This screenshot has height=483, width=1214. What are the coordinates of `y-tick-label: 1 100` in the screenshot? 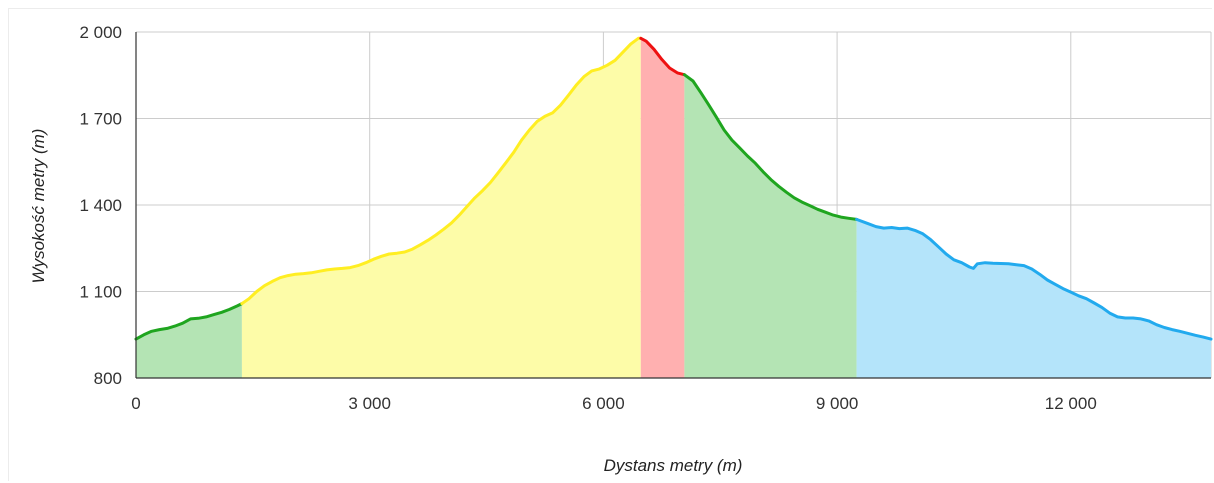 It's located at (100, 292).